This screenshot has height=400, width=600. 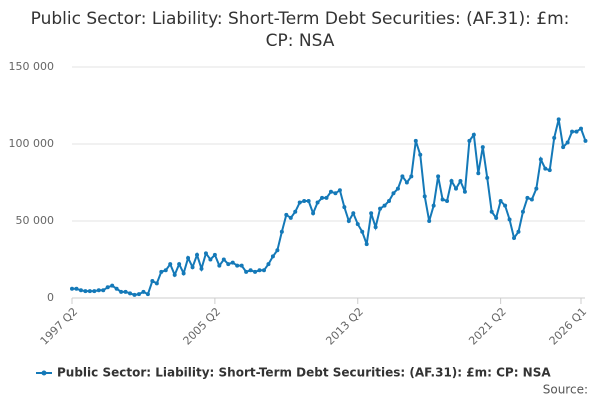 What do you see at coordinates (35, 220) in the screenshot?
I see `y-tick-label: 50 000` at bounding box center [35, 220].